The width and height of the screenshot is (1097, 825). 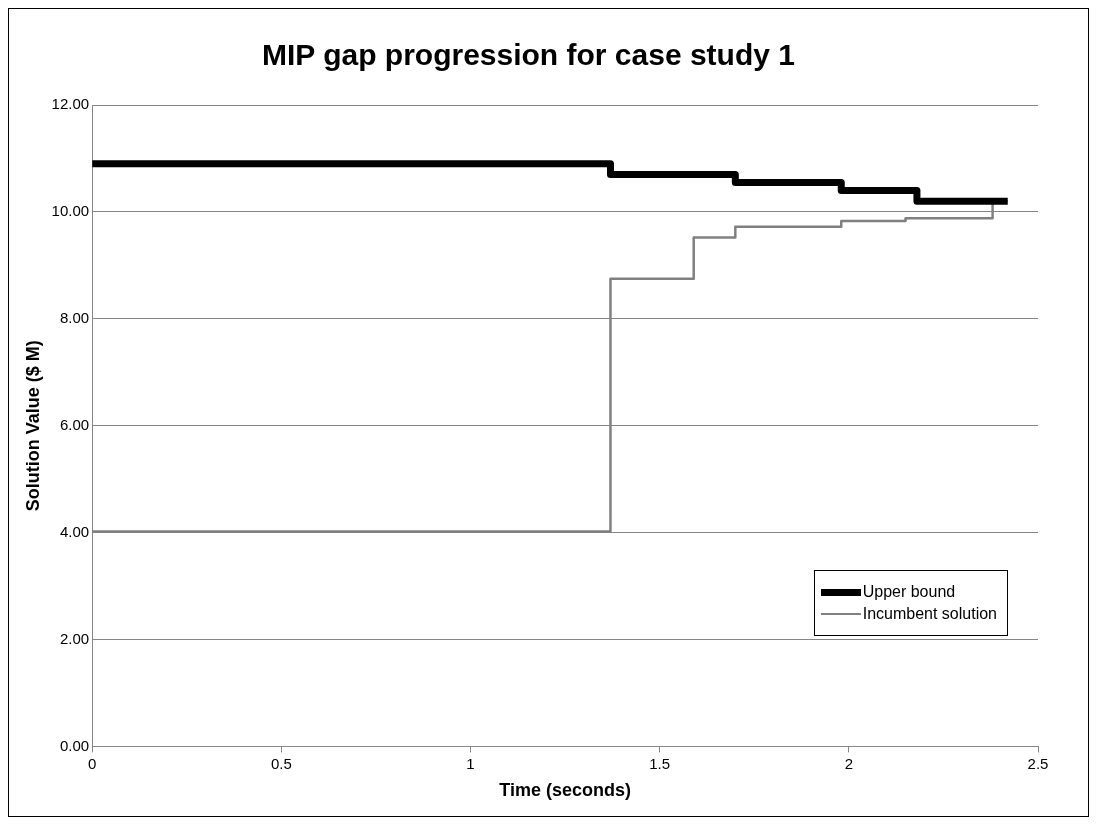 What do you see at coordinates (74, 745) in the screenshot?
I see `y-tick-label: 0.00` at bounding box center [74, 745].